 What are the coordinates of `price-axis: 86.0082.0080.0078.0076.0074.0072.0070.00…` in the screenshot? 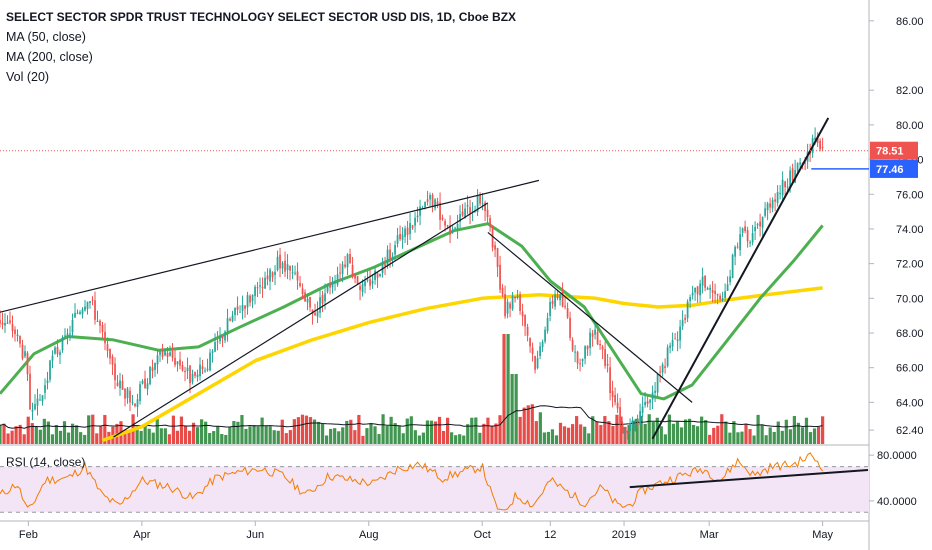 It's located at (896, 226).